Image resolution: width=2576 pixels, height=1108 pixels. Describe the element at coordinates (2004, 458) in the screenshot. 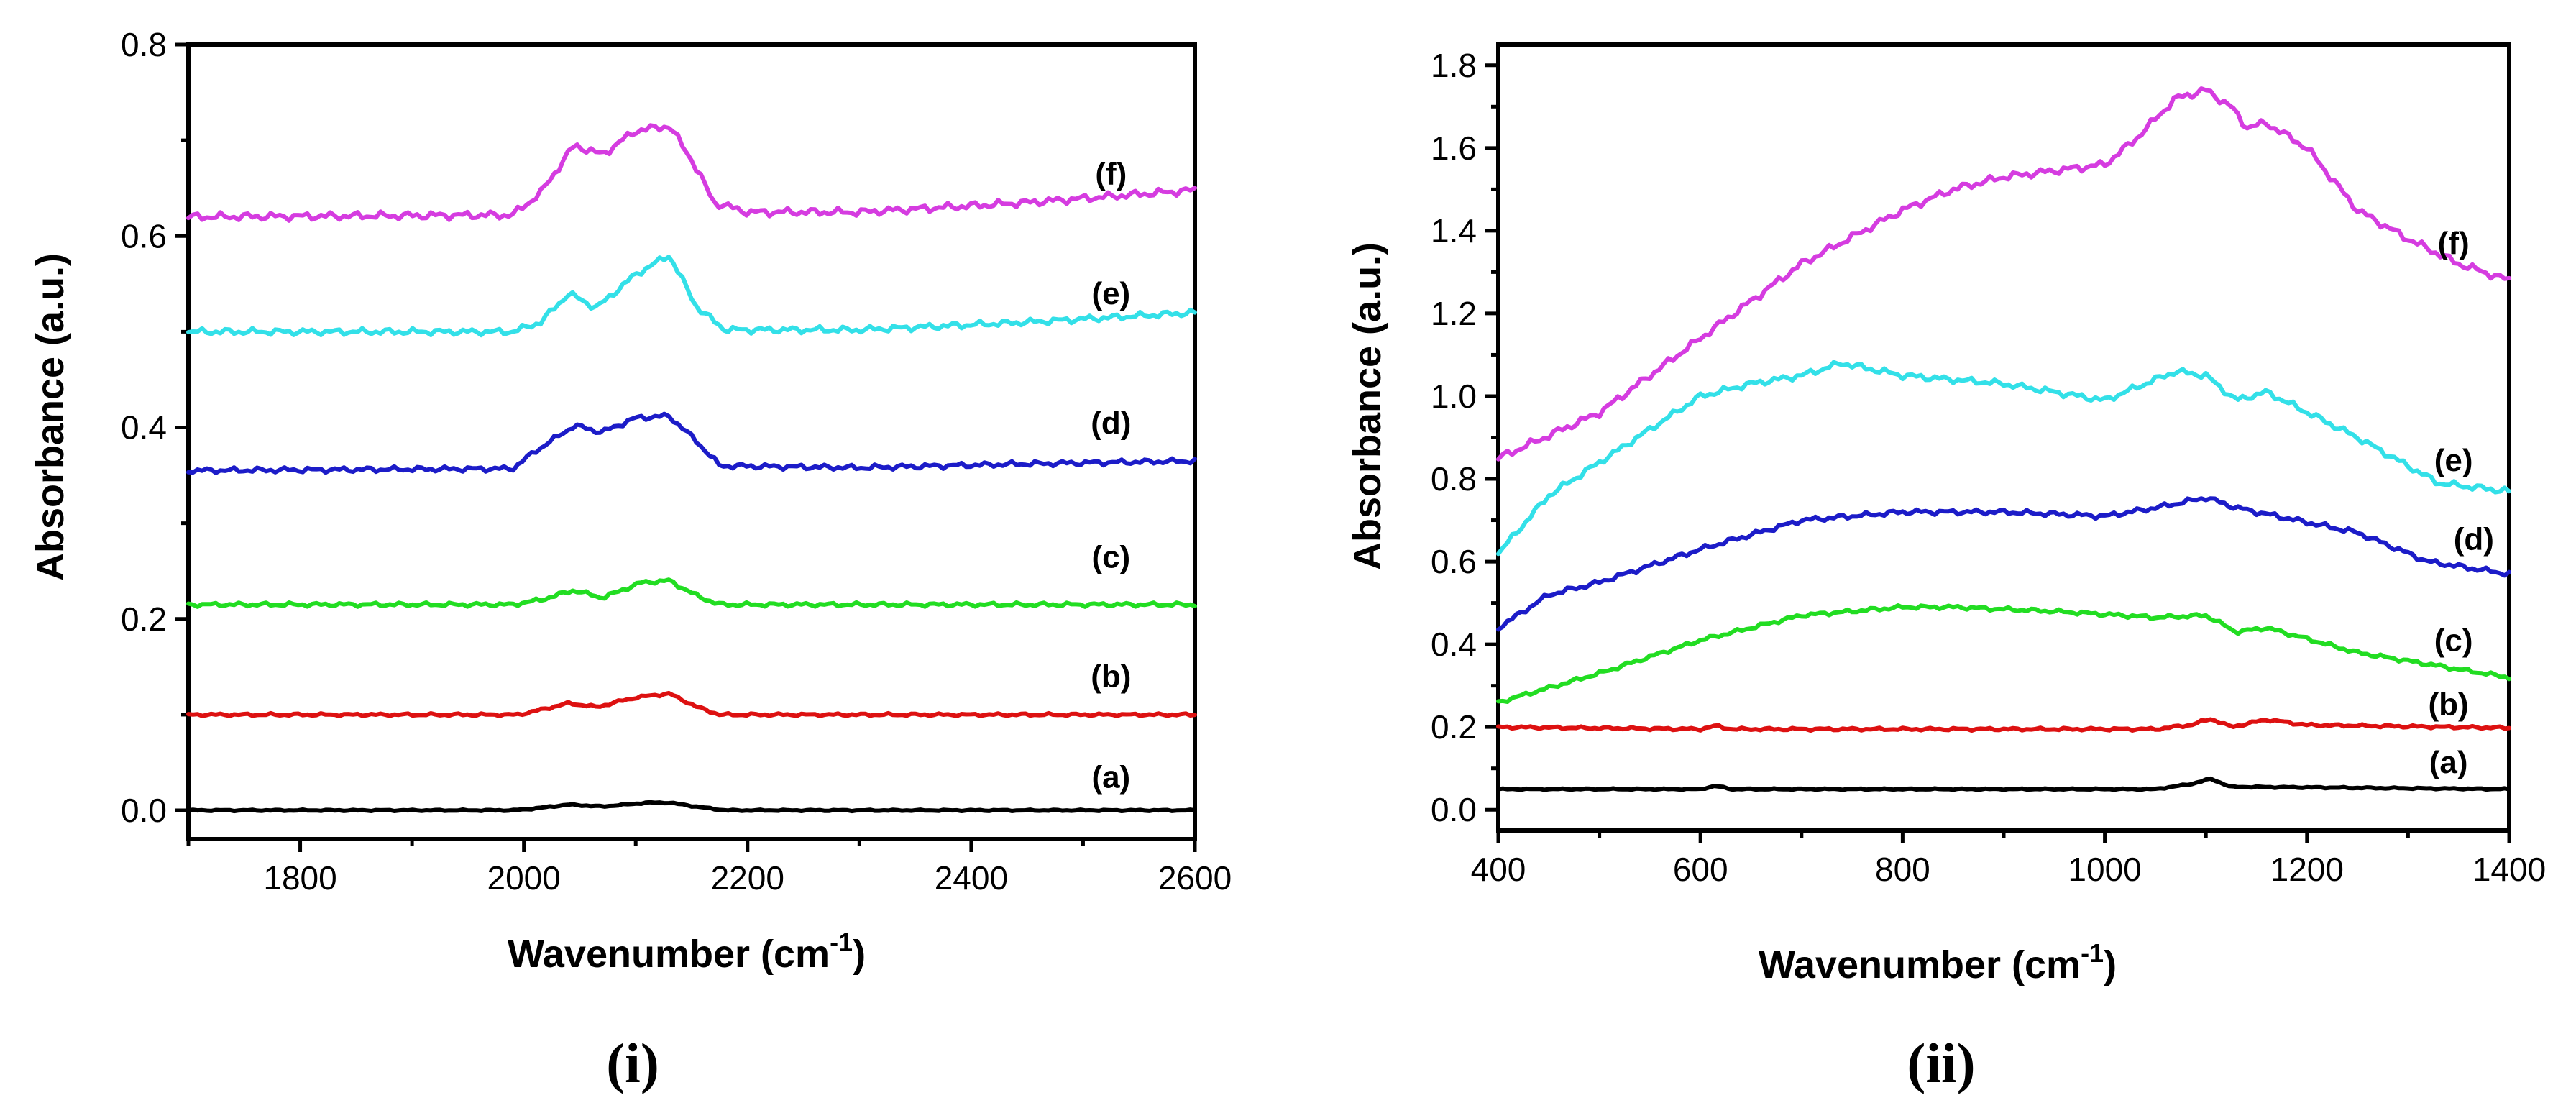

I see `panel-ii-series-e-line` at that location.